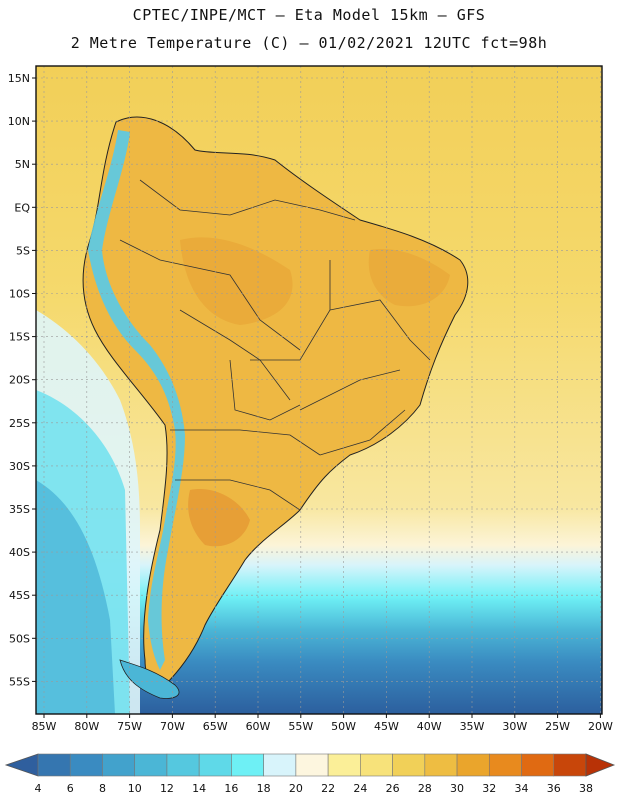  What do you see at coordinates (167, 788) in the screenshot?
I see `colorbar-label: 12` at bounding box center [167, 788].